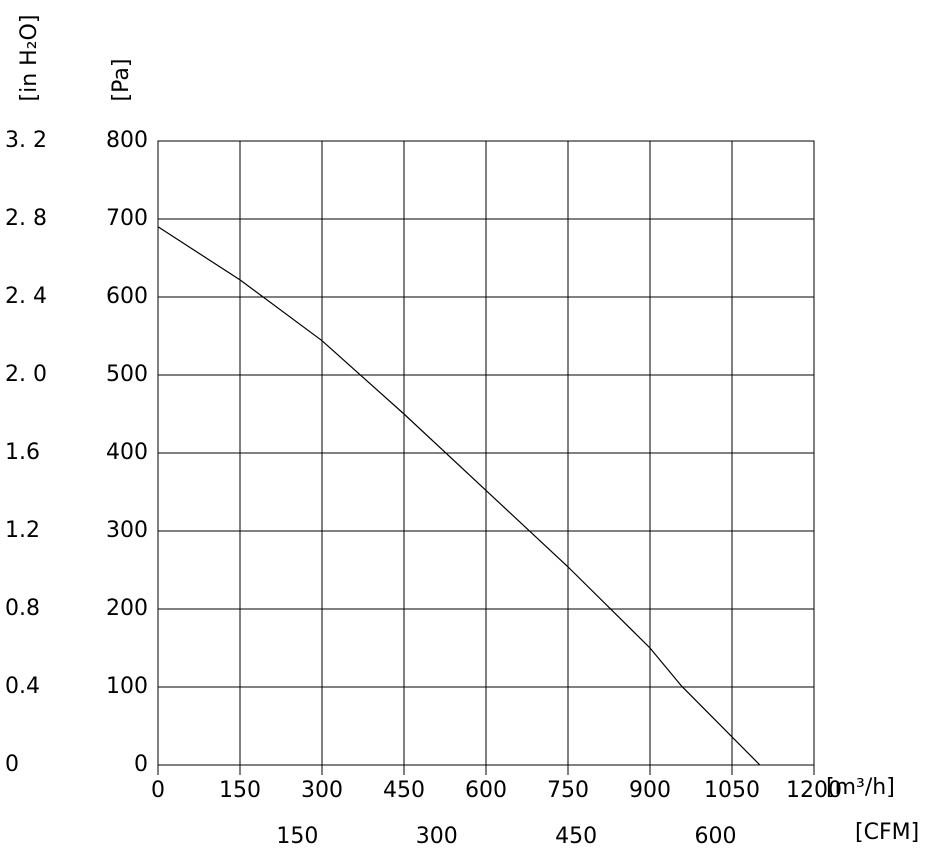 This screenshot has width=952, height=859. Describe the element at coordinates (12, 764) in the screenshot. I see `y2-tick-label: 0` at that location.